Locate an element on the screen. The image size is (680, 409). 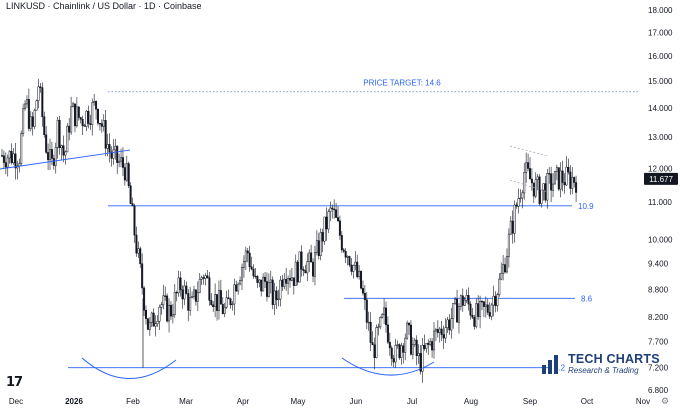
tech-charts-brand: TECH CHARTS Research & Trading is located at coordinates (600, 365).